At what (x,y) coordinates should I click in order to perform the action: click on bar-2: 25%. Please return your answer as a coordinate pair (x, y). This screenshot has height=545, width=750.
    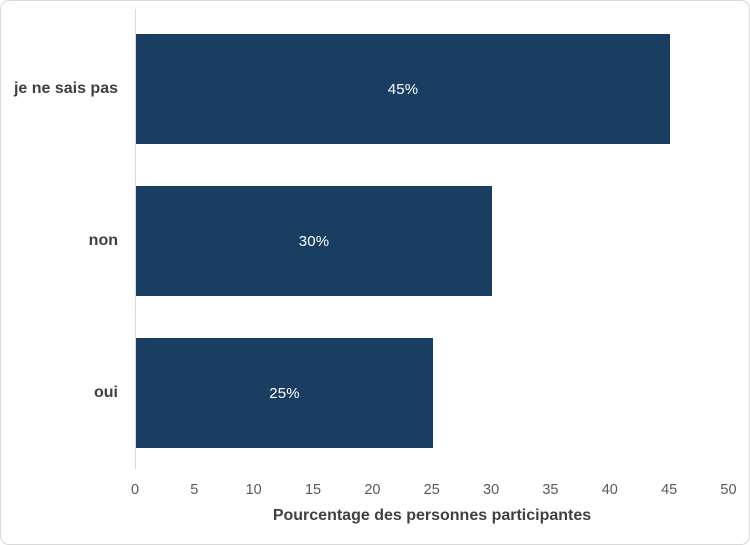
    Looking at the image, I should click on (284, 393).